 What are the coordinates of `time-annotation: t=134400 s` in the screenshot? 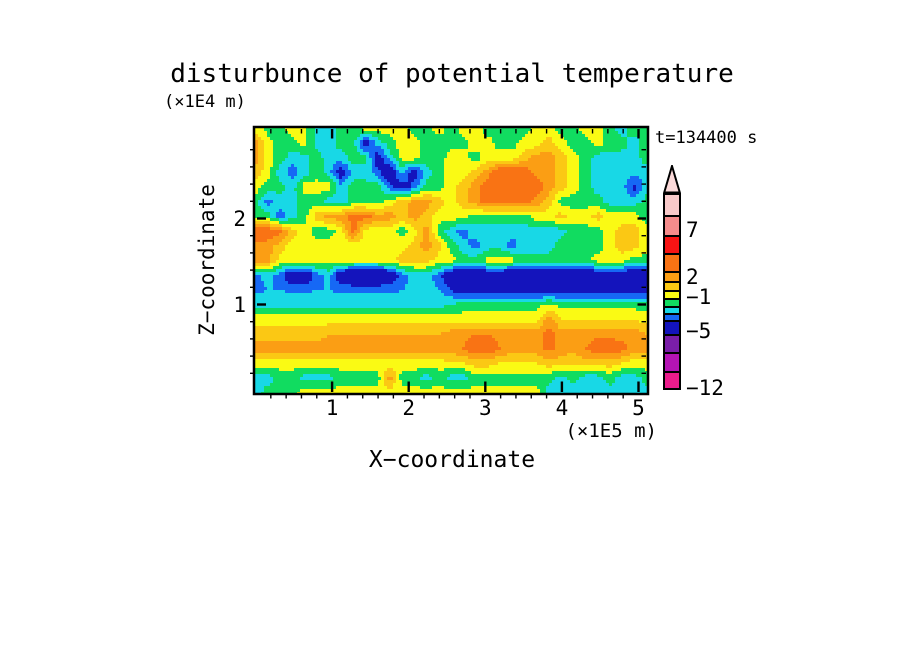 It's located at (706, 138).